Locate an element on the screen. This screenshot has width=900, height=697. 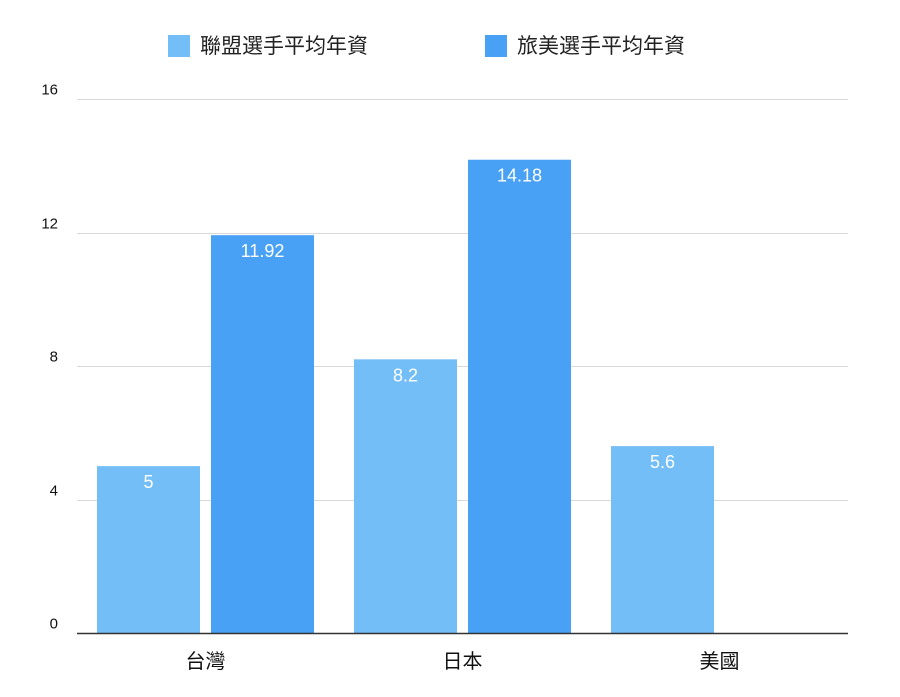
y-tick-label: 8 is located at coordinates (54, 357).